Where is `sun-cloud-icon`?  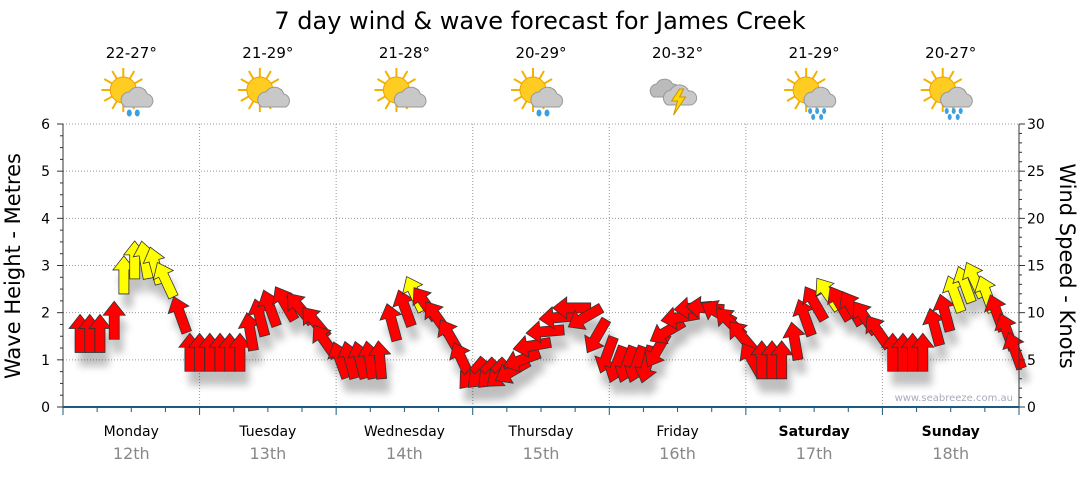
sun-cloud-icon is located at coordinates (263, 90).